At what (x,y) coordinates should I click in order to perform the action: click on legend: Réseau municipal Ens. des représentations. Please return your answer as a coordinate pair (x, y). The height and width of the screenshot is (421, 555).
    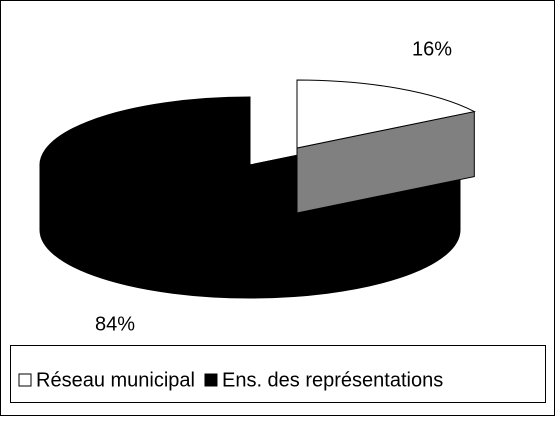
    Looking at the image, I should click on (230, 380).